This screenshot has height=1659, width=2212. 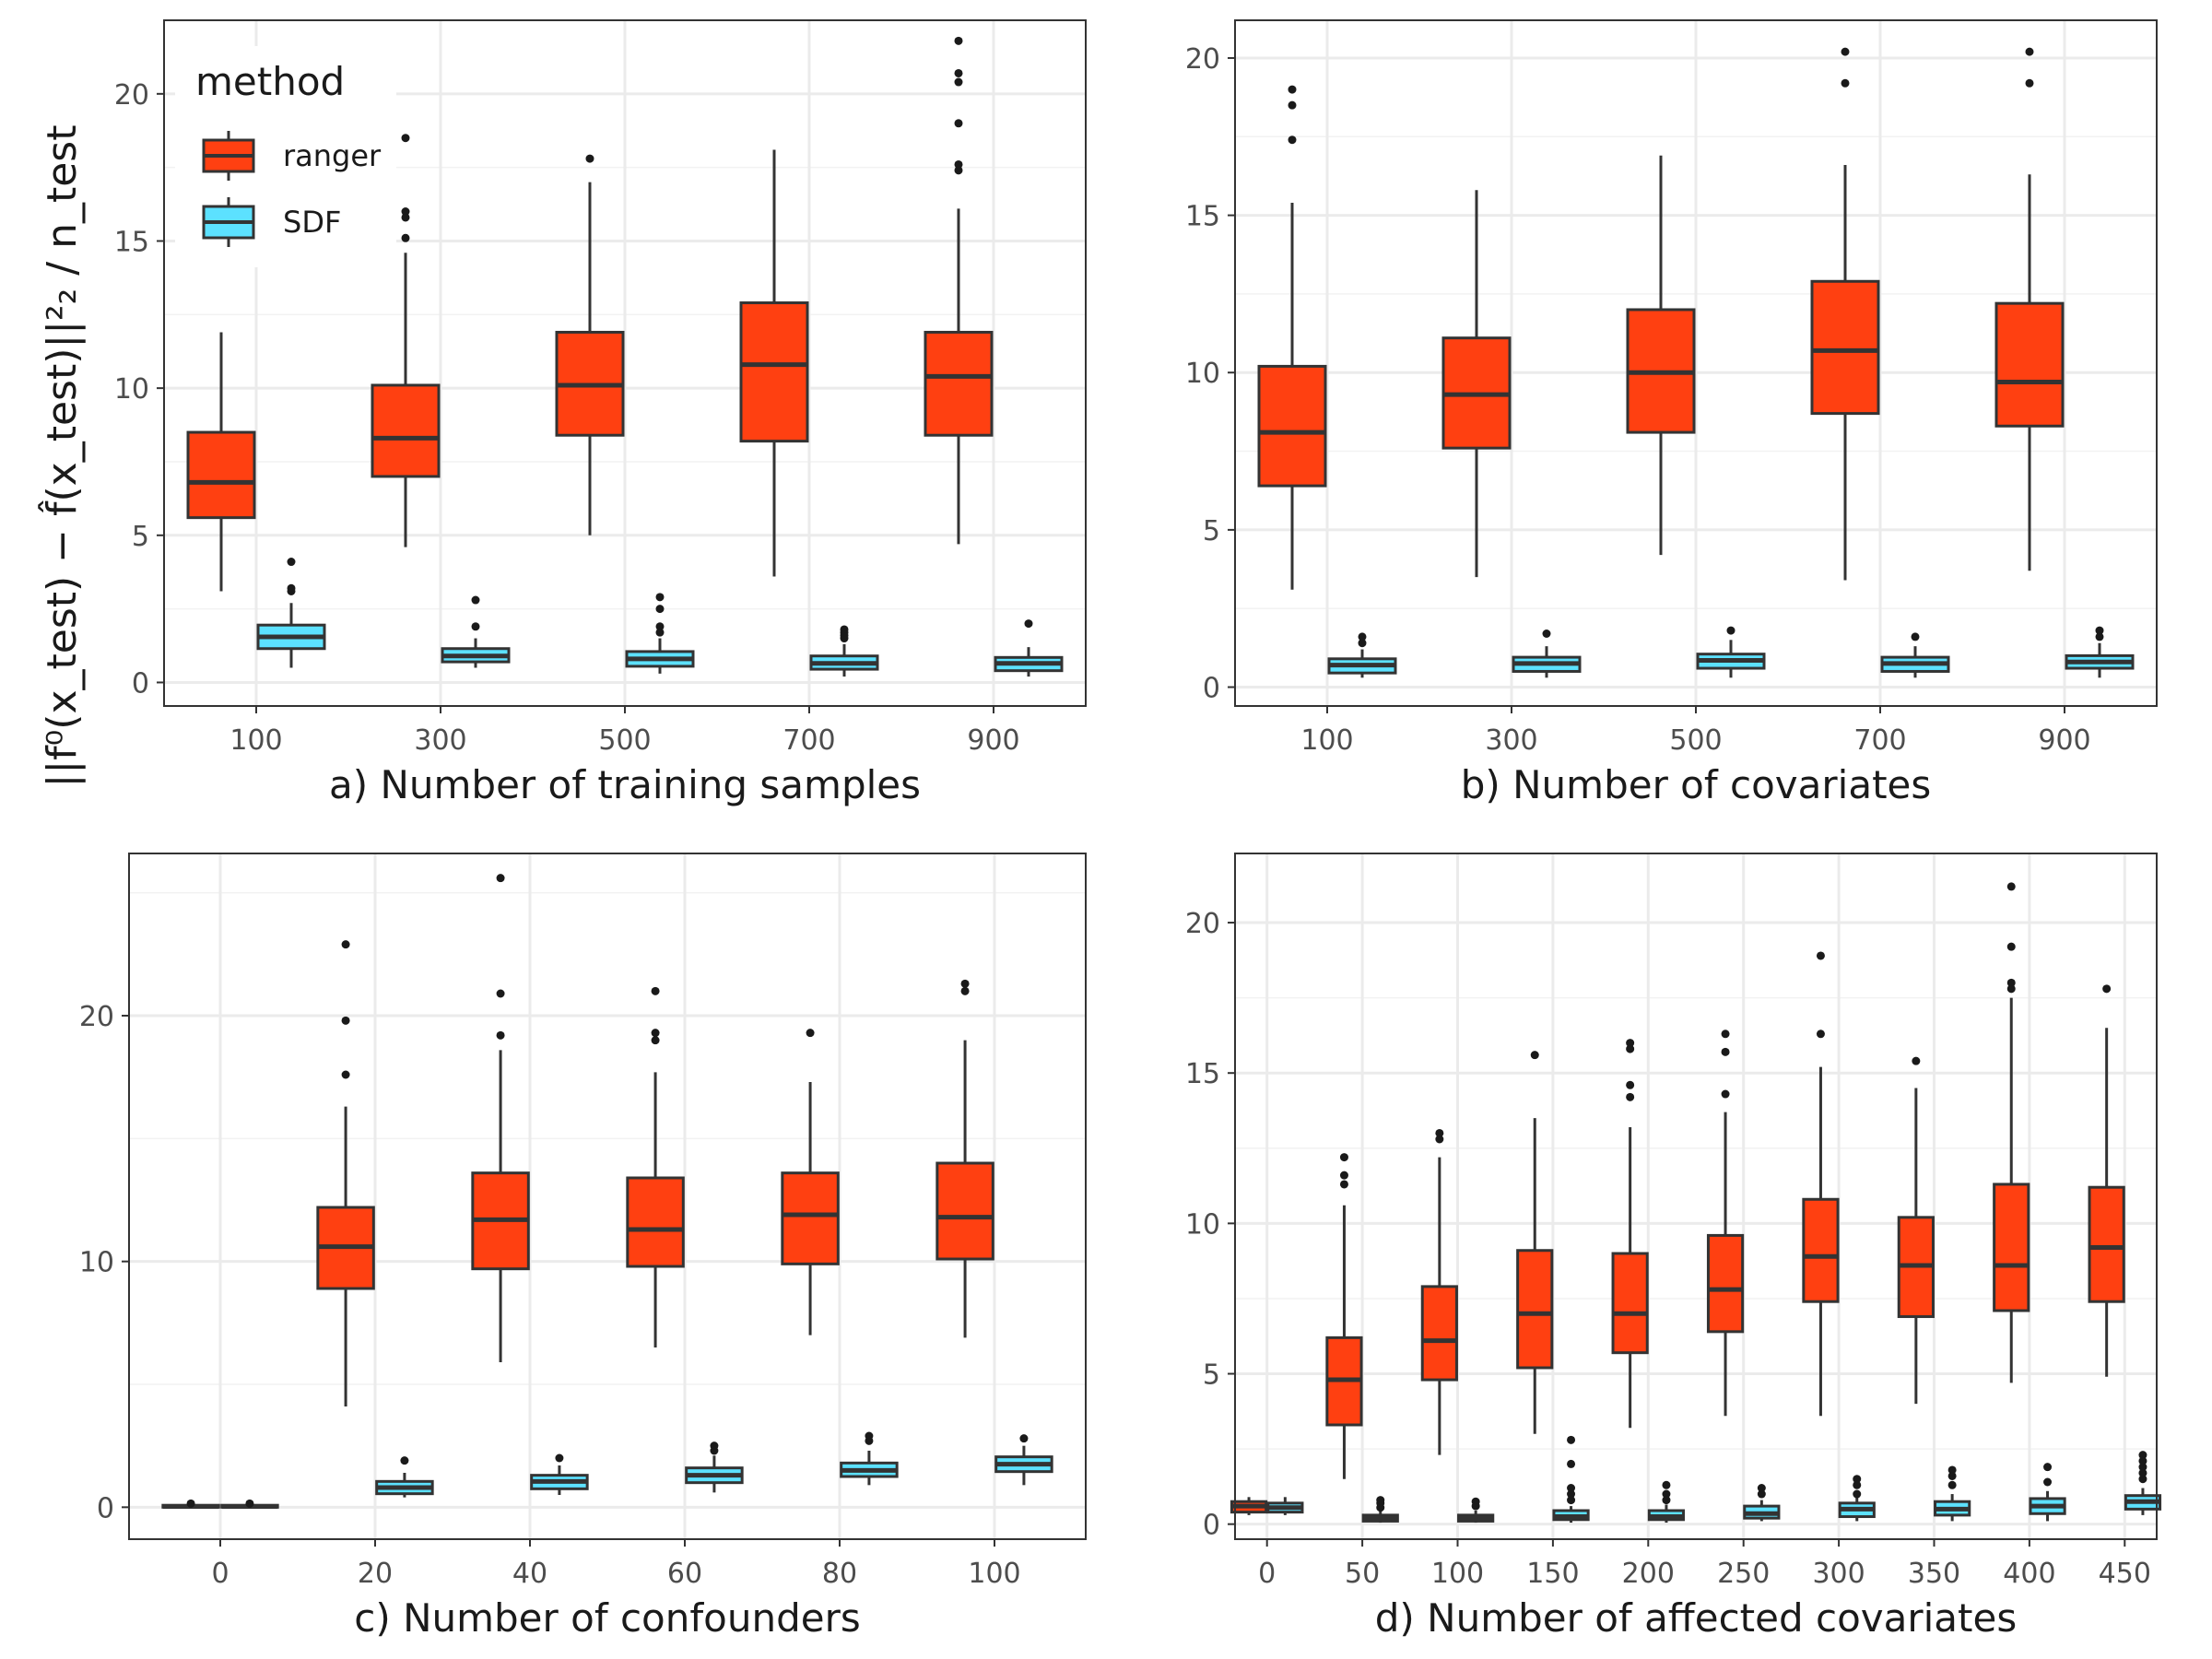 I want to click on x-axis-title: d) Number of affected covariates, so click(x=1696, y=1618).